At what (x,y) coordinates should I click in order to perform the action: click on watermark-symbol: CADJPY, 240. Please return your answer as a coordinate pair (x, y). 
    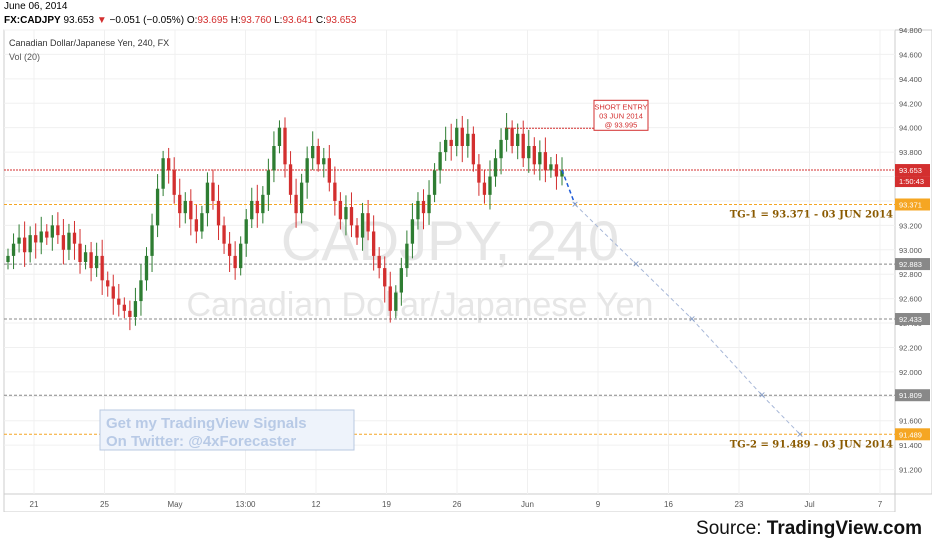
    Looking at the image, I should click on (450, 240).